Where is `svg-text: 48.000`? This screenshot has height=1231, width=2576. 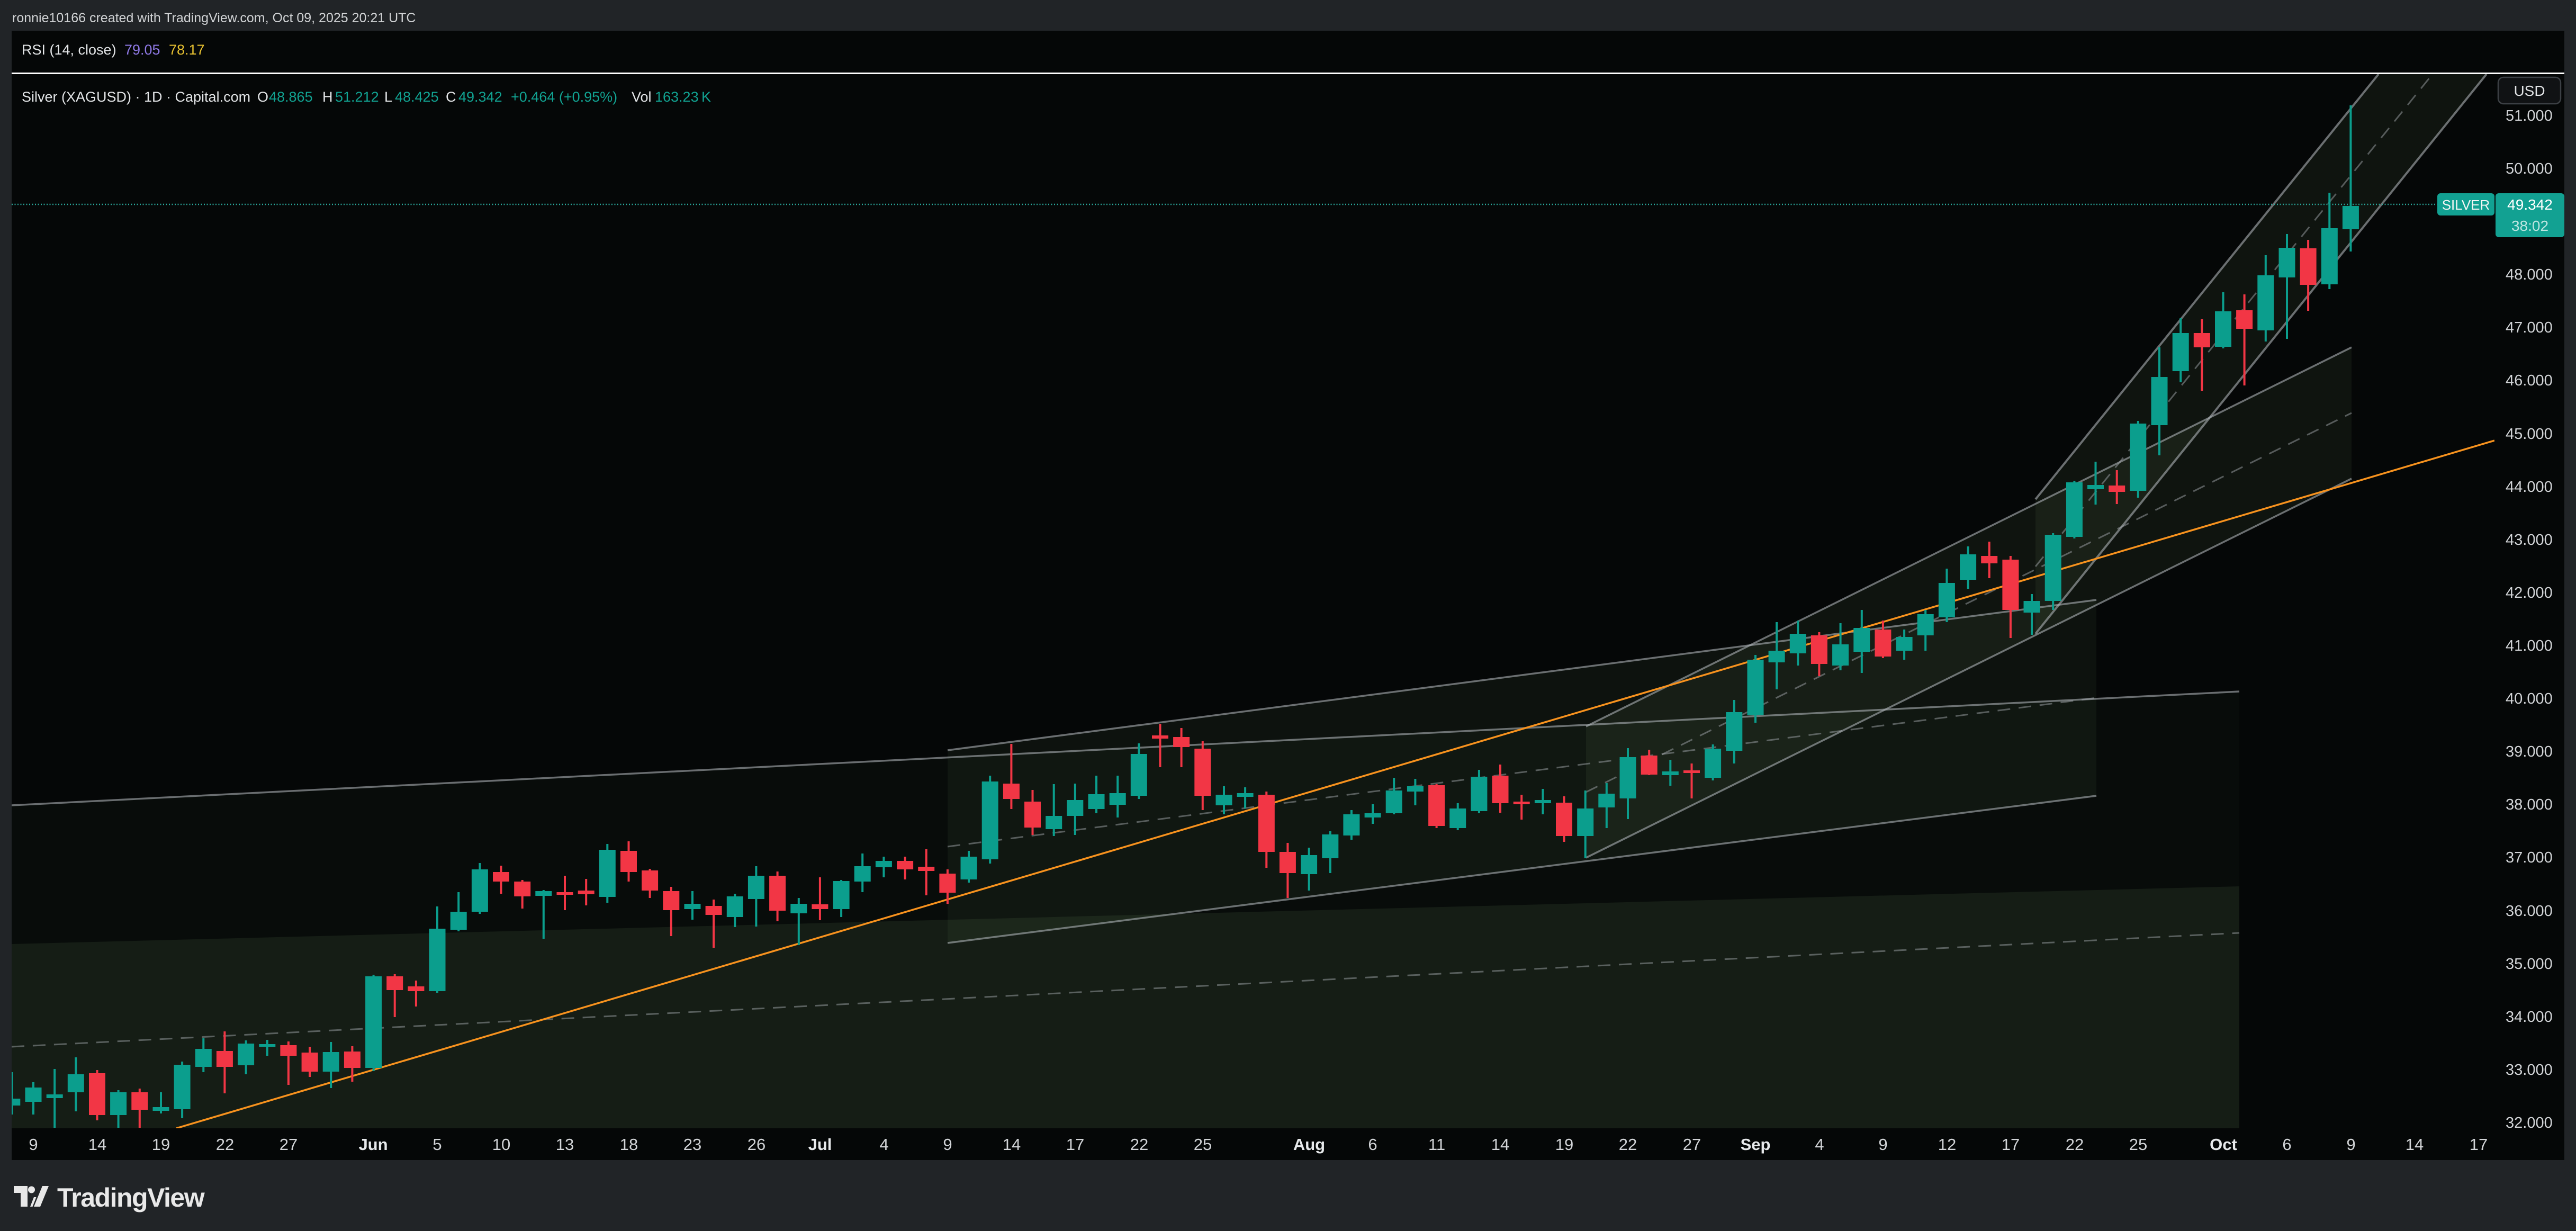 svg-text: 48.000 is located at coordinates (2530, 274).